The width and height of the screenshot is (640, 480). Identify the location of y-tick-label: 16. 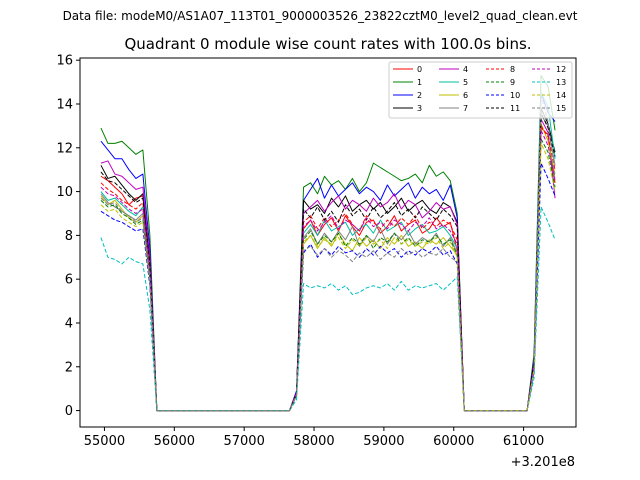
(64, 61).